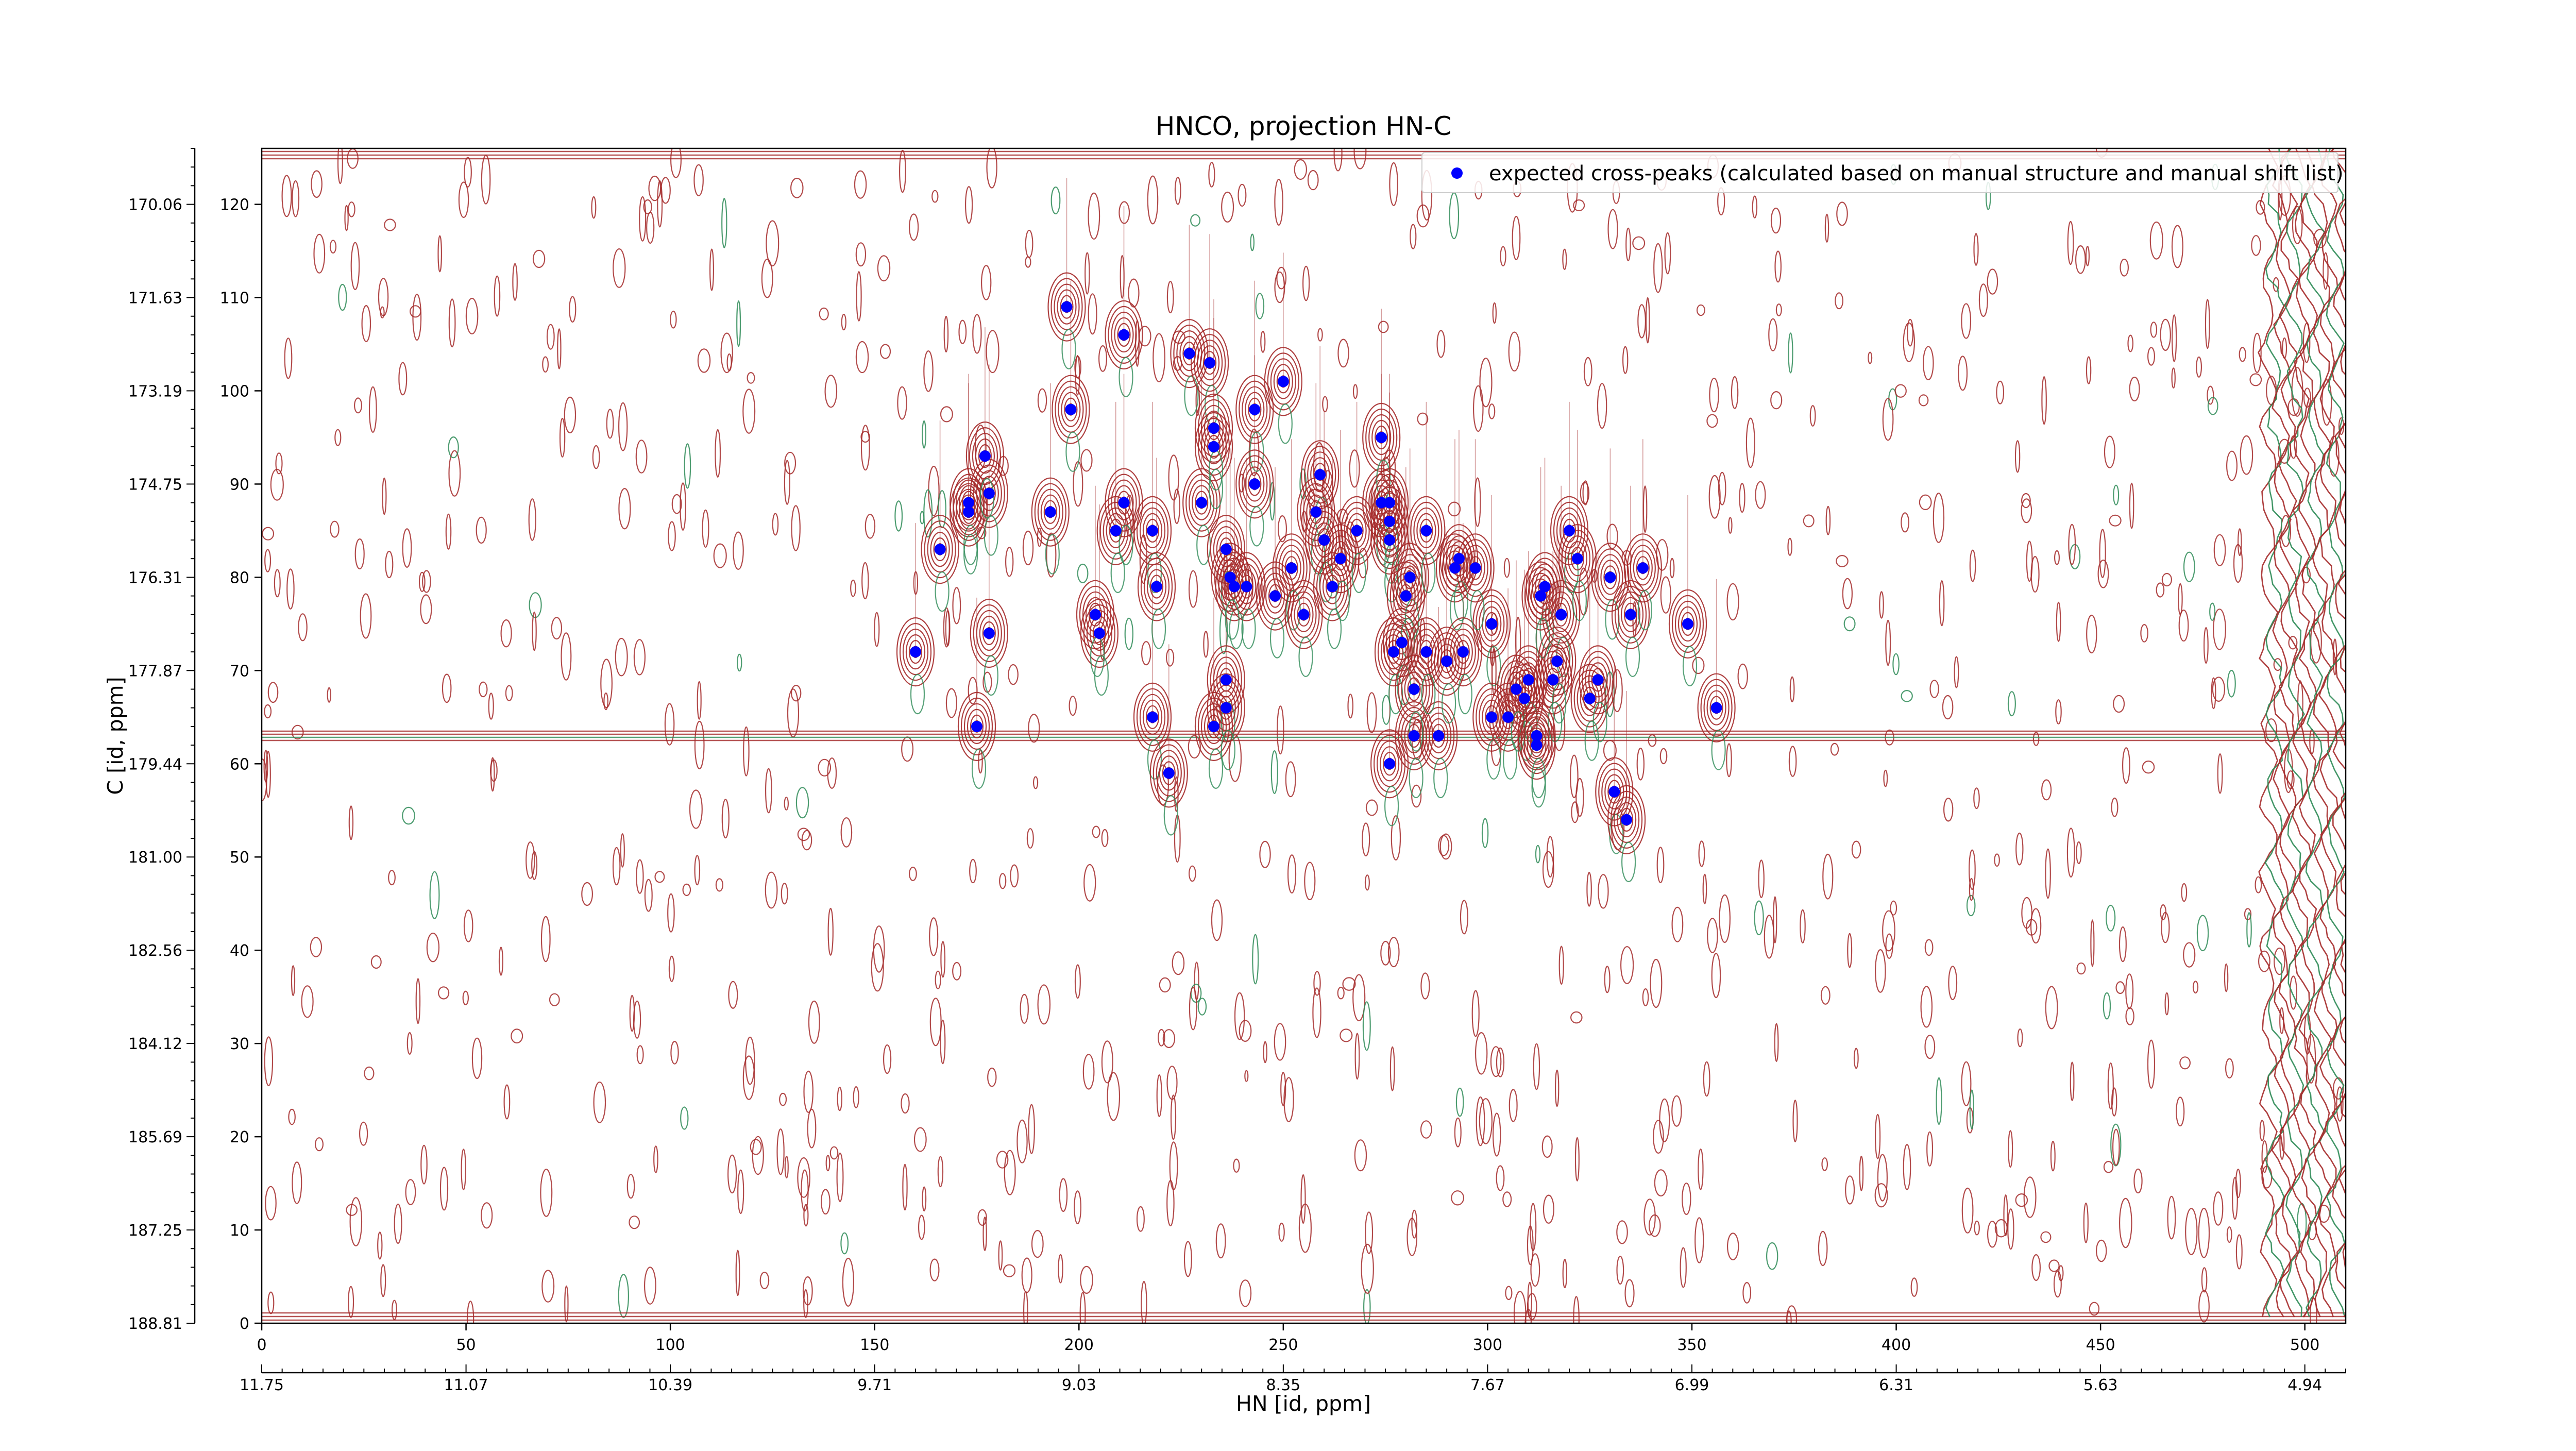 This screenshot has width=2576, height=1451. Describe the element at coordinates (155, 485) in the screenshot. I see `ppm-tick-label: 174.75` at that location.